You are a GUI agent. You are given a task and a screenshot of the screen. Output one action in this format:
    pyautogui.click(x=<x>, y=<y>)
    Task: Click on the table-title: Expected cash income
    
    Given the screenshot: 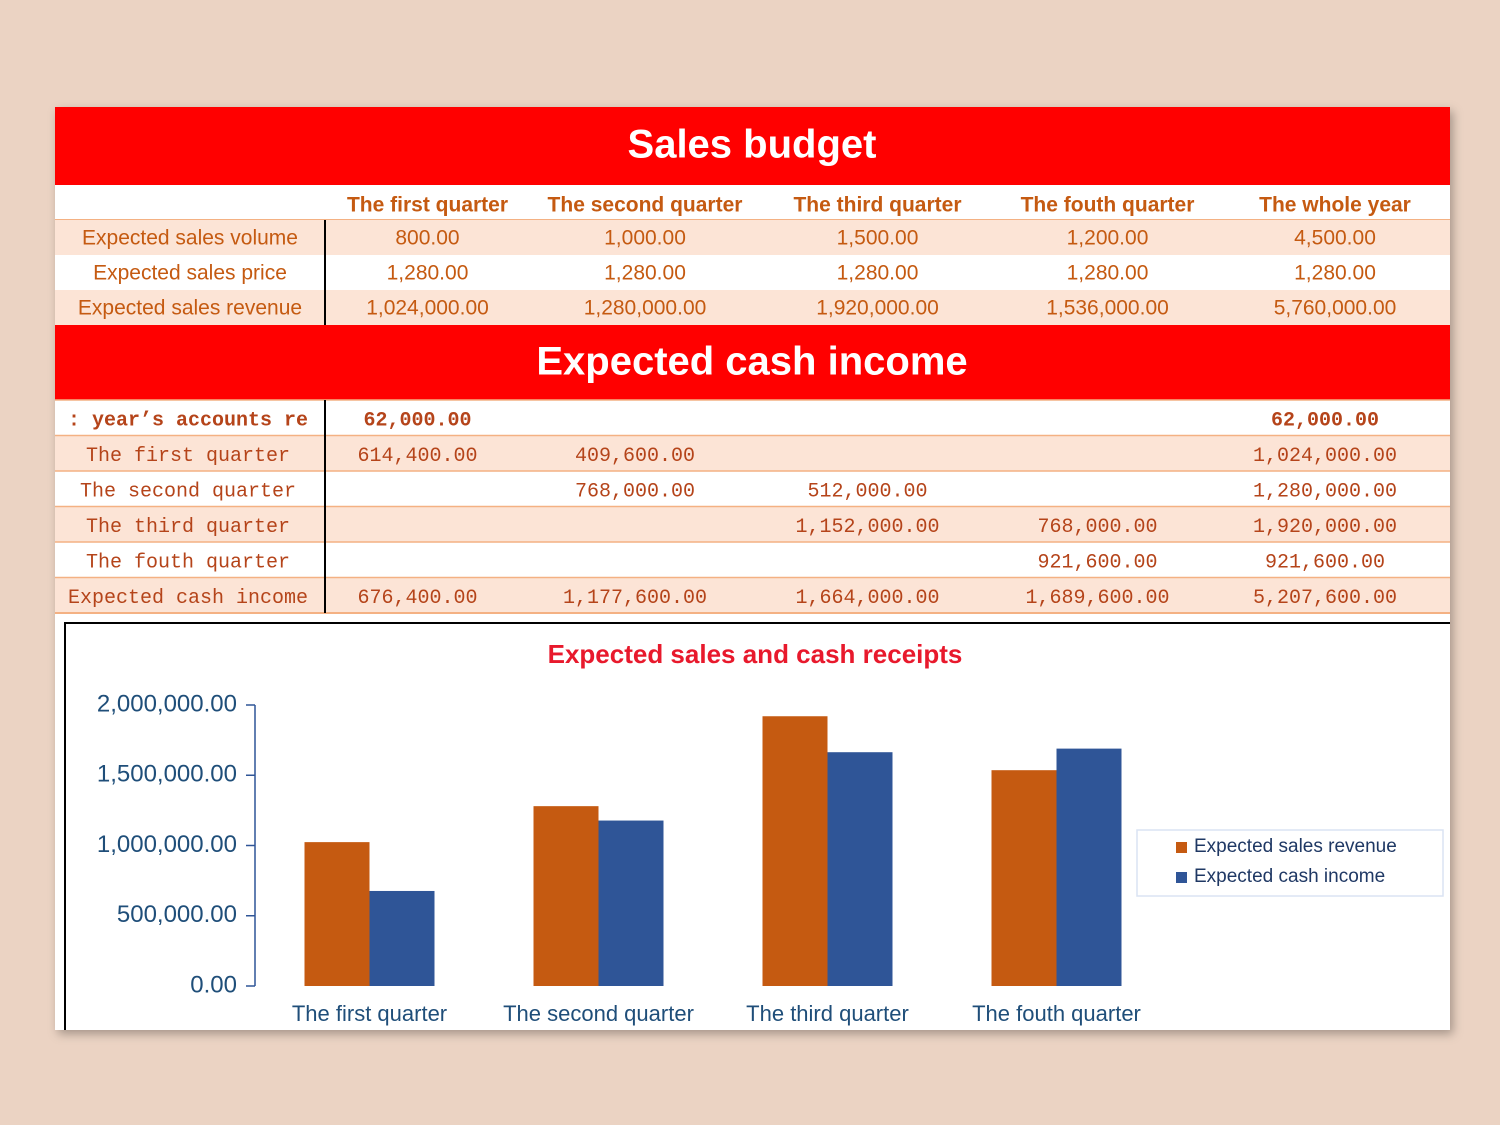 What is the action you would take?
    pyautogui.click(x=751, y=362)
    